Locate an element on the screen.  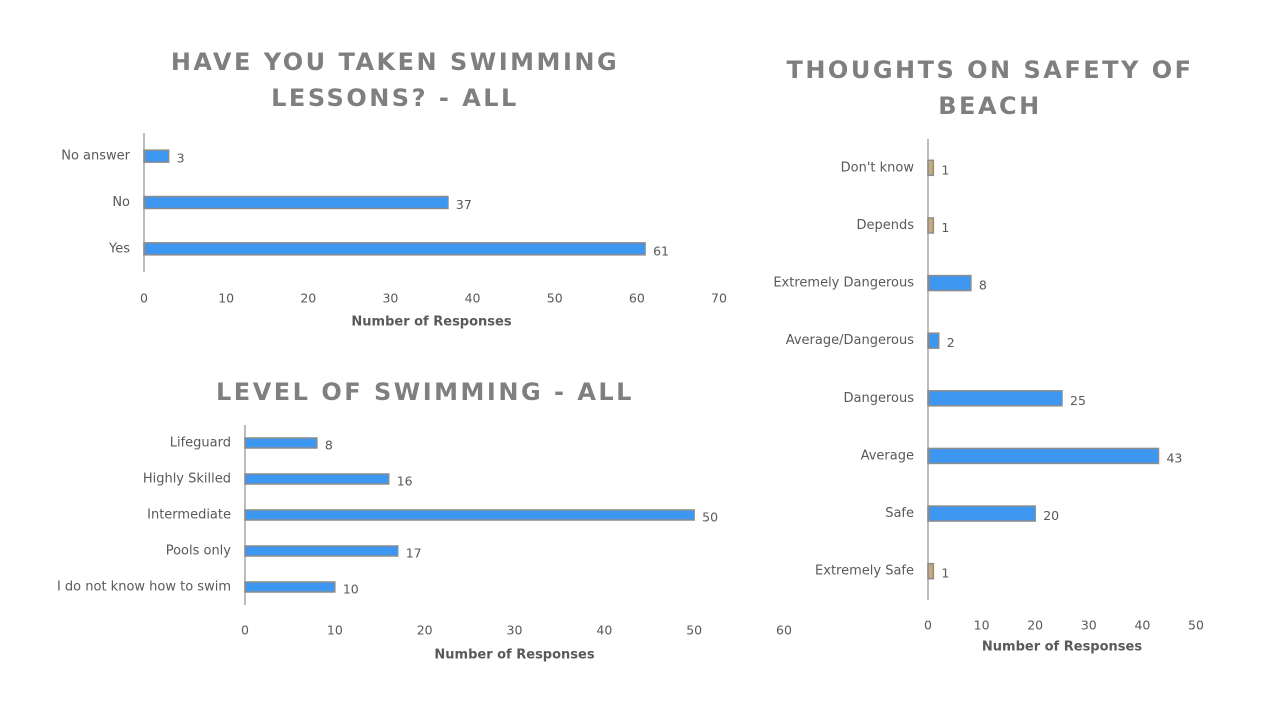
chart-title-beach-safety: THOUGHTS ON SAFETY OF BEACH is located at coordinates (990, 88).